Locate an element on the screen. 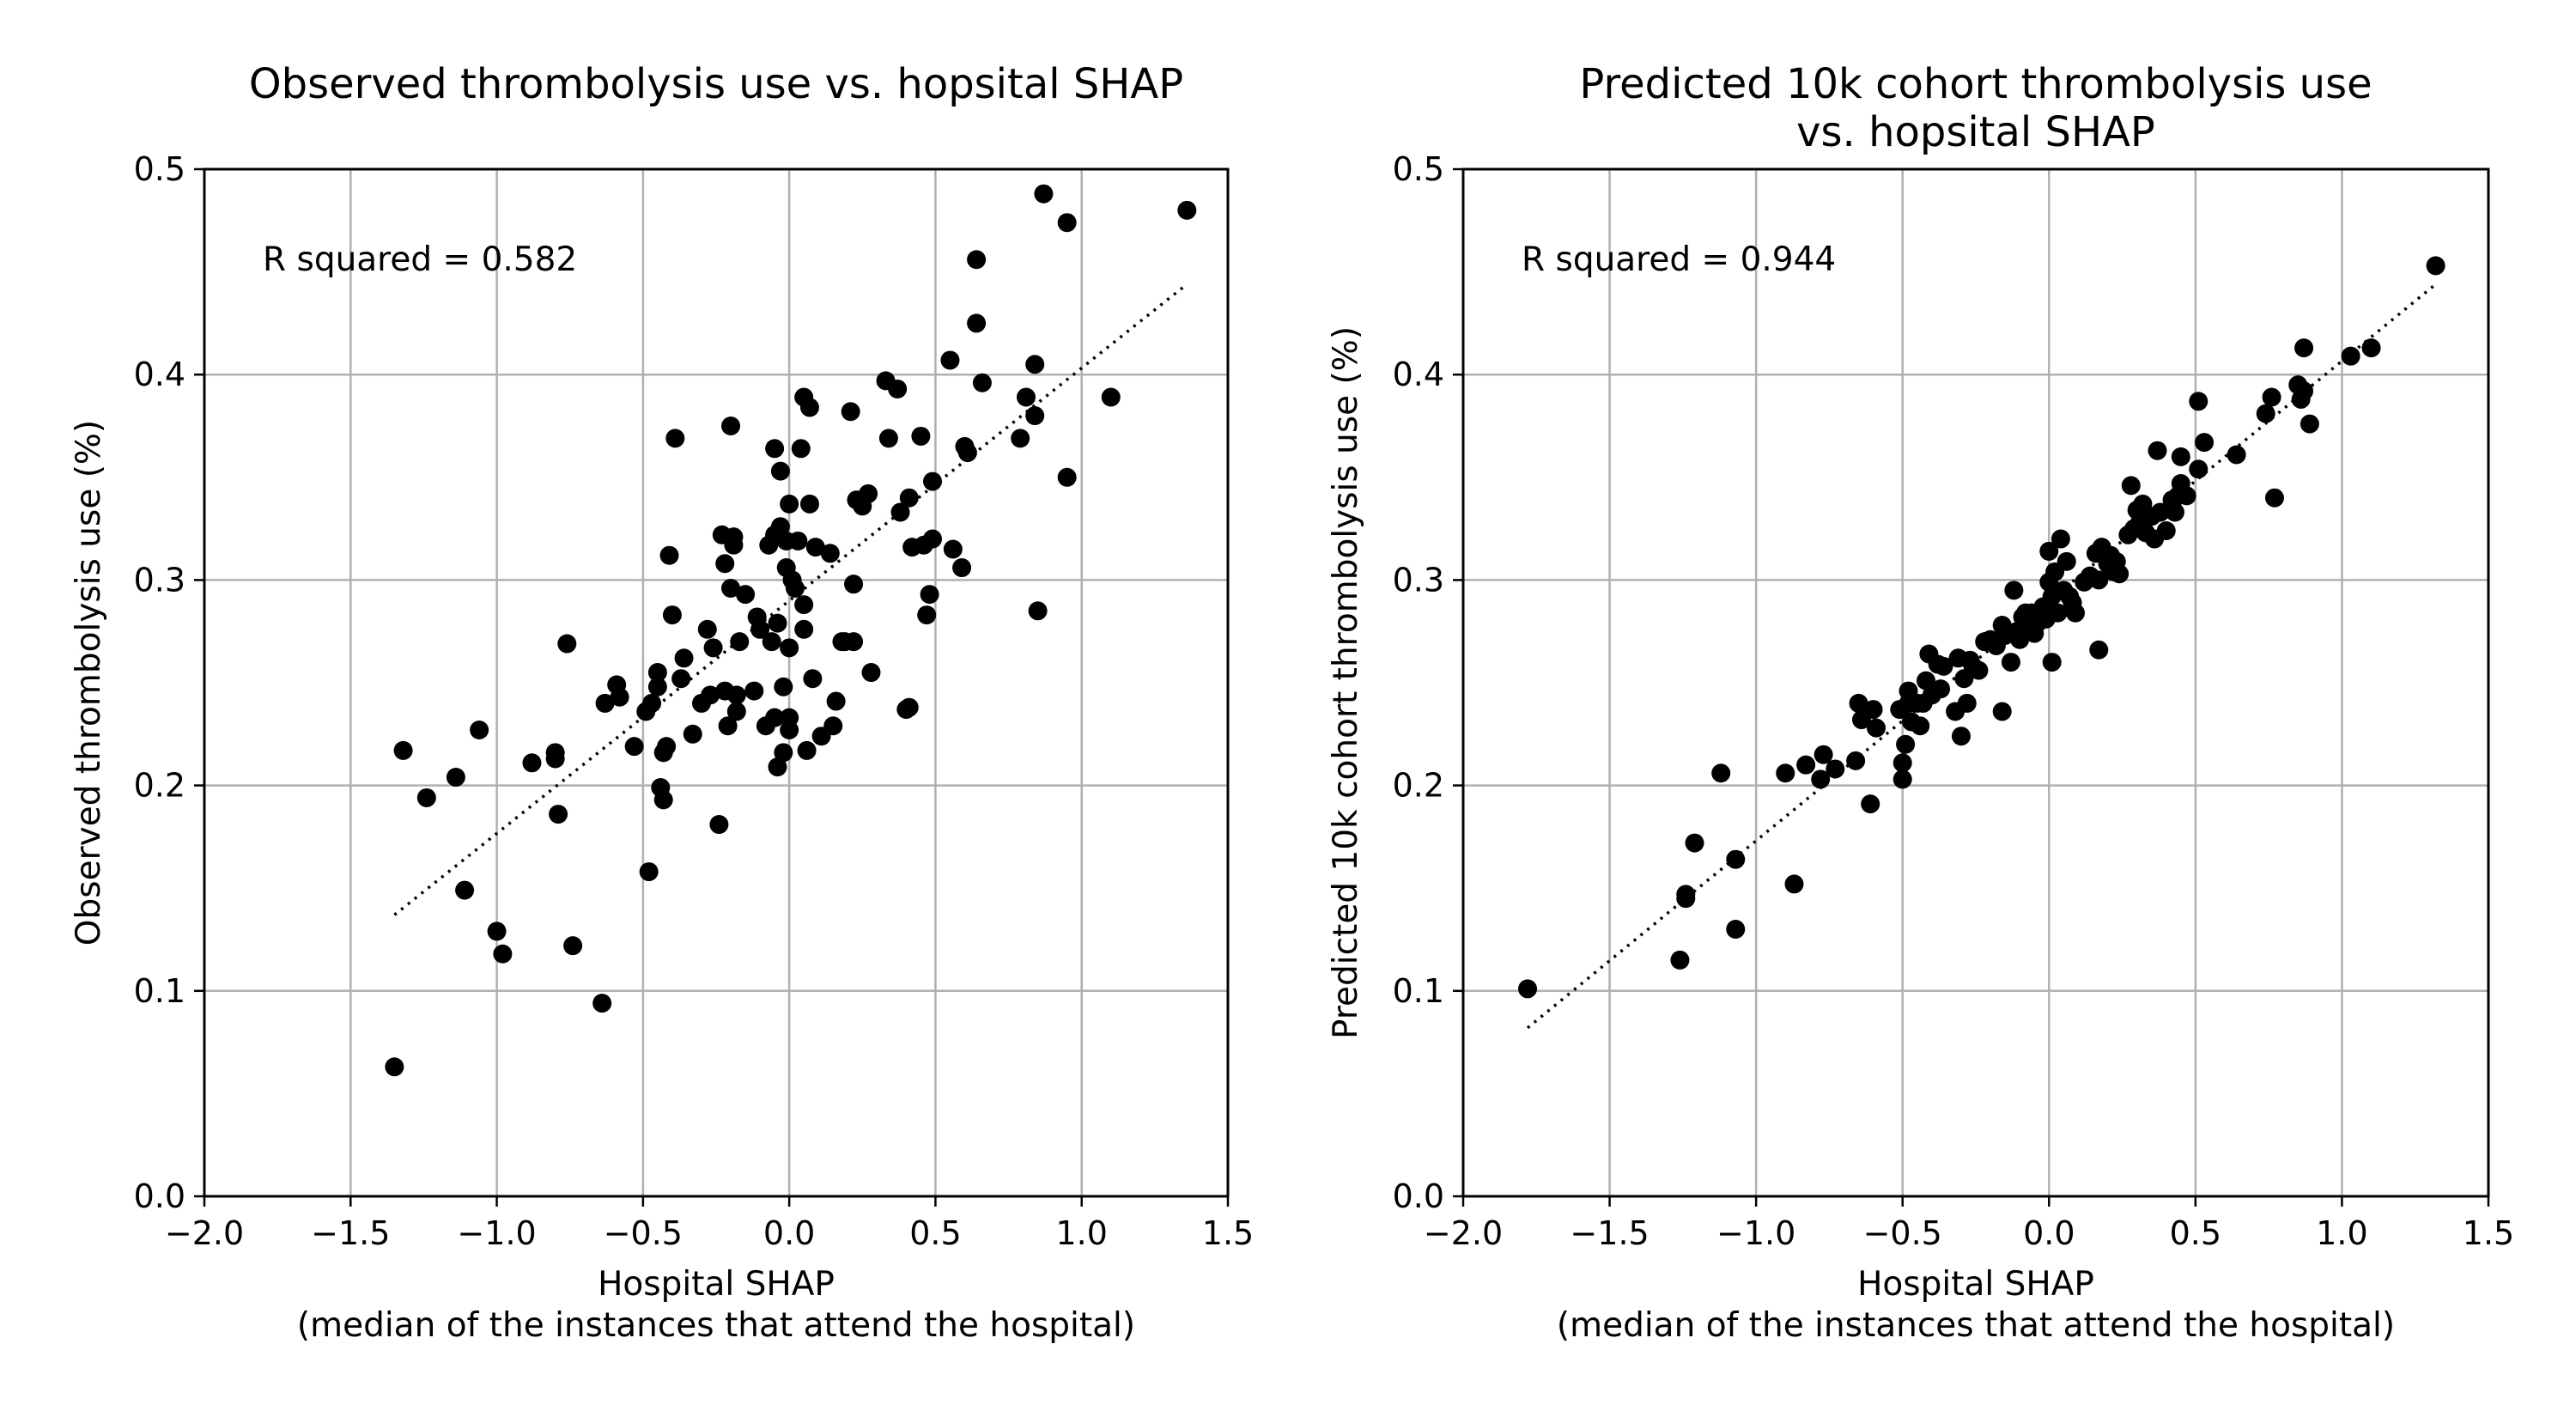 This screenshot has width=2576, height=1417. x-tick-label: 0.5 is located at coordinates (2195, 1233).